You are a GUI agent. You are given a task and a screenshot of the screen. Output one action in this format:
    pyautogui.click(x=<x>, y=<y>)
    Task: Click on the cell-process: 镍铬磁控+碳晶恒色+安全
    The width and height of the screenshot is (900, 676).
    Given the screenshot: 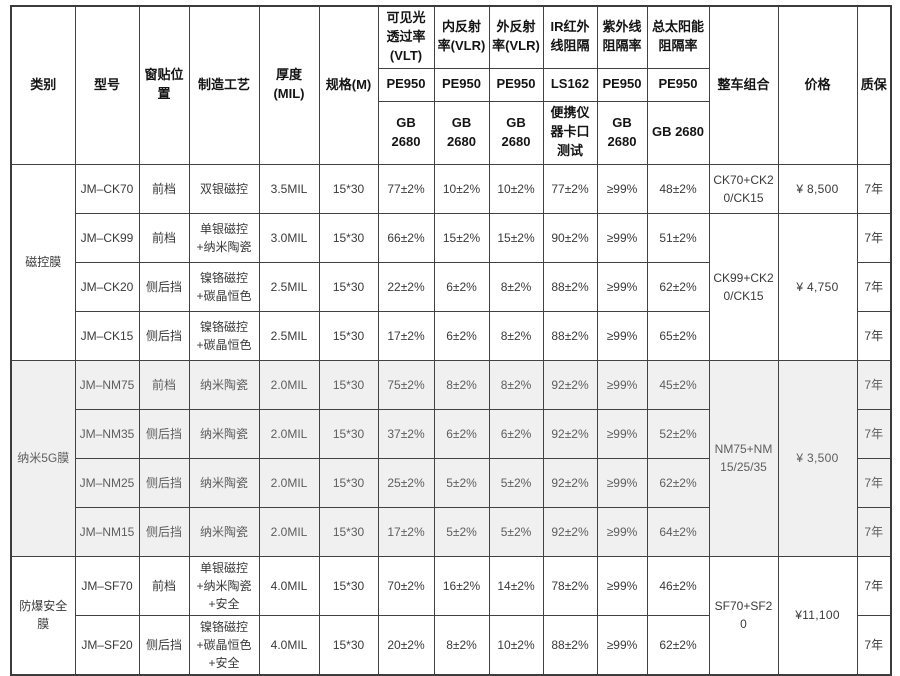 What is the action you would take?
    pyautogui.click(x=224, y=645)
    